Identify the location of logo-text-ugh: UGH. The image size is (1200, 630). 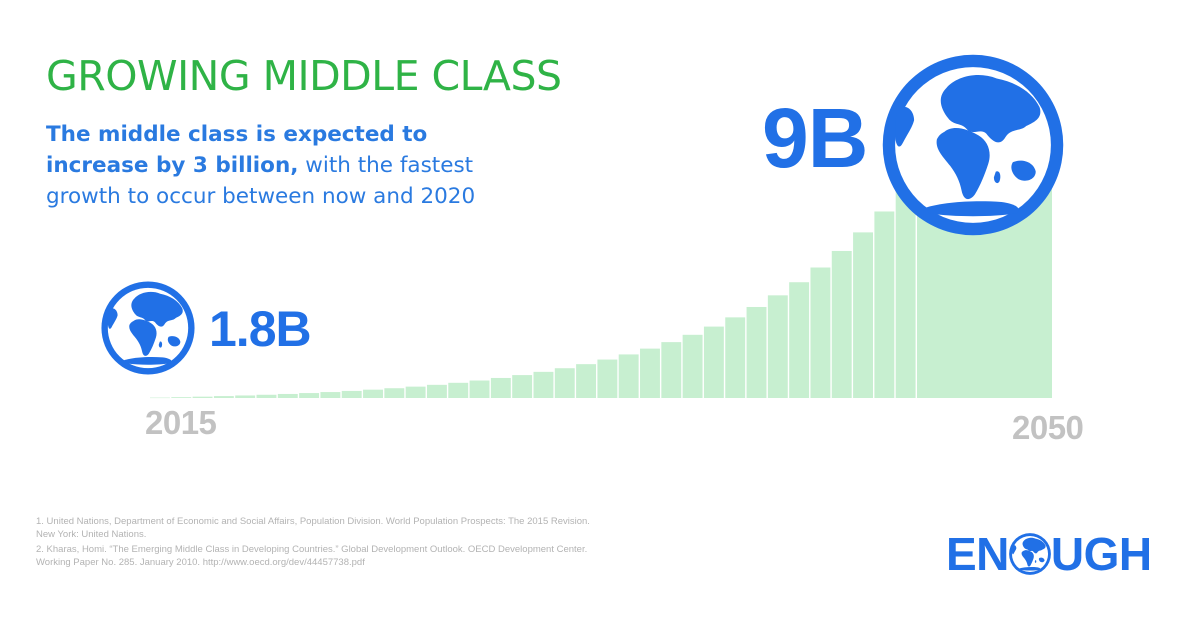
(1101, 554).